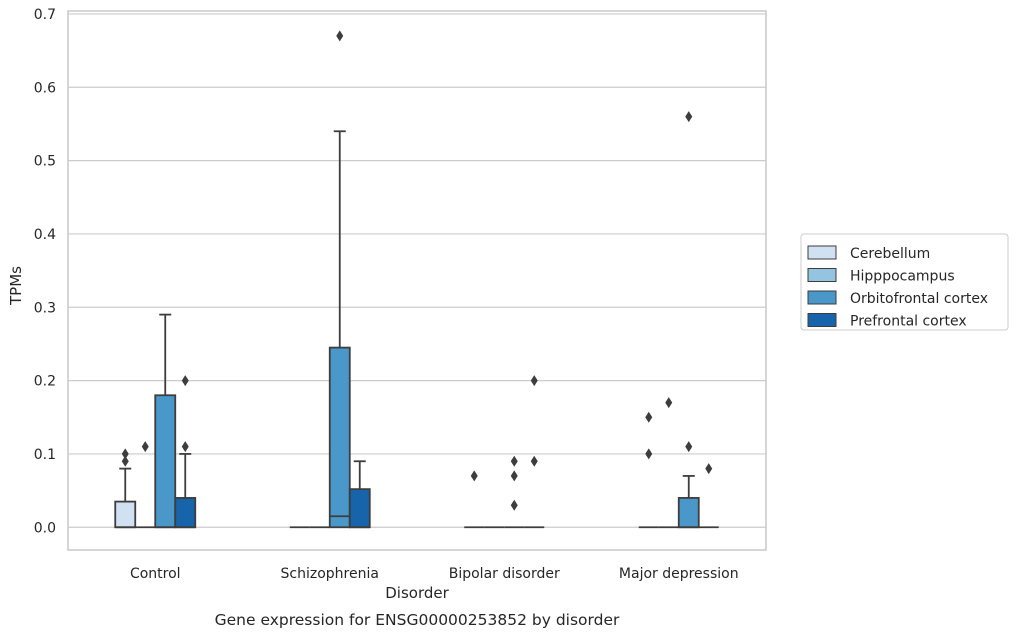 The height and width of the screenshot is (637, 1018). Describe the element at coordinates (45, 235) in the screenshot. I see `y-tick-label: 0.4` at that location.